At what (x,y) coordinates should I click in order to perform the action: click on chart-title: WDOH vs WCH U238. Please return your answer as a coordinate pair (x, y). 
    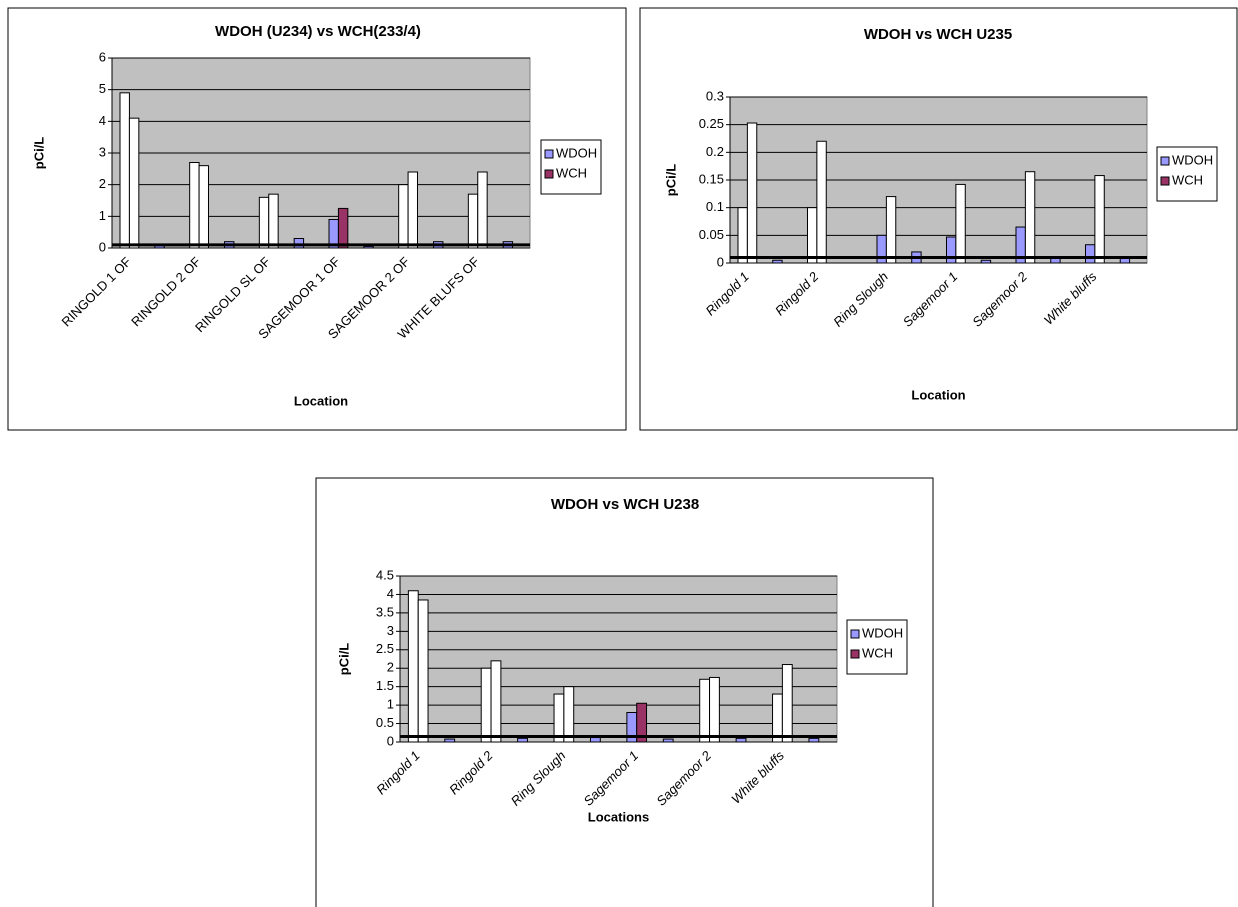
    Looking at the image, I should click on (625, 504).